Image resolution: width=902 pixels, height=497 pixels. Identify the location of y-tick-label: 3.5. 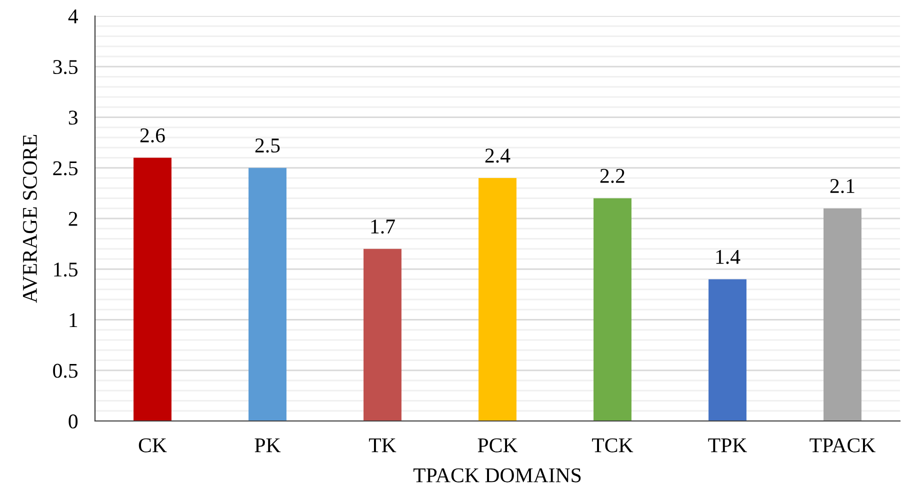
(65, 67).